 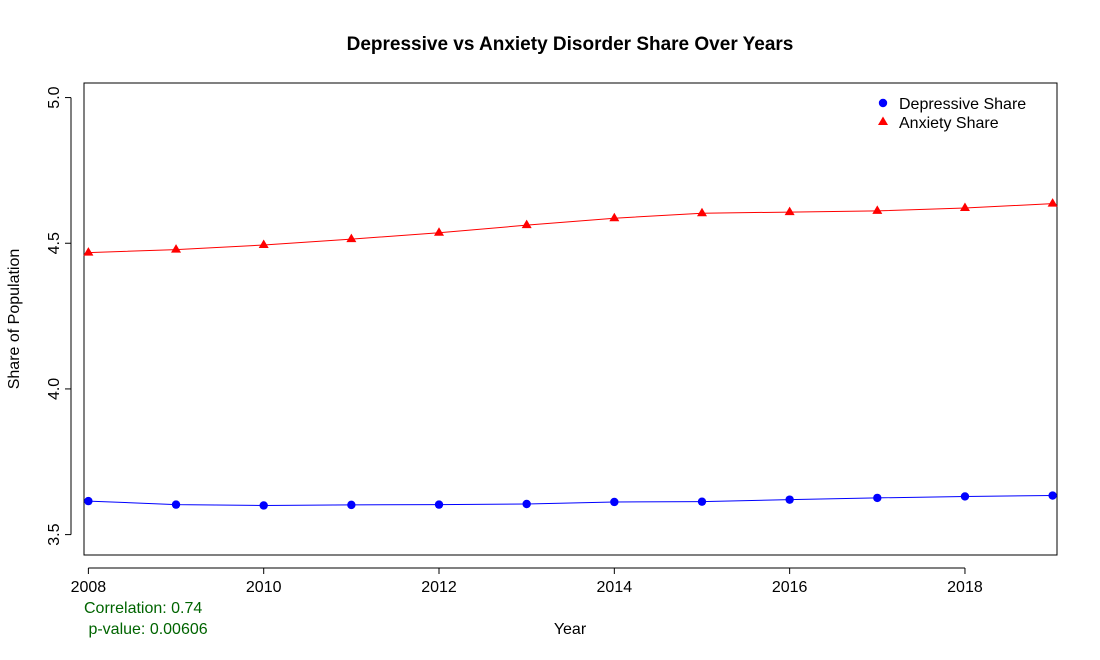 I want to click on x-tick-label: 2012, so click(x=439, y=587).